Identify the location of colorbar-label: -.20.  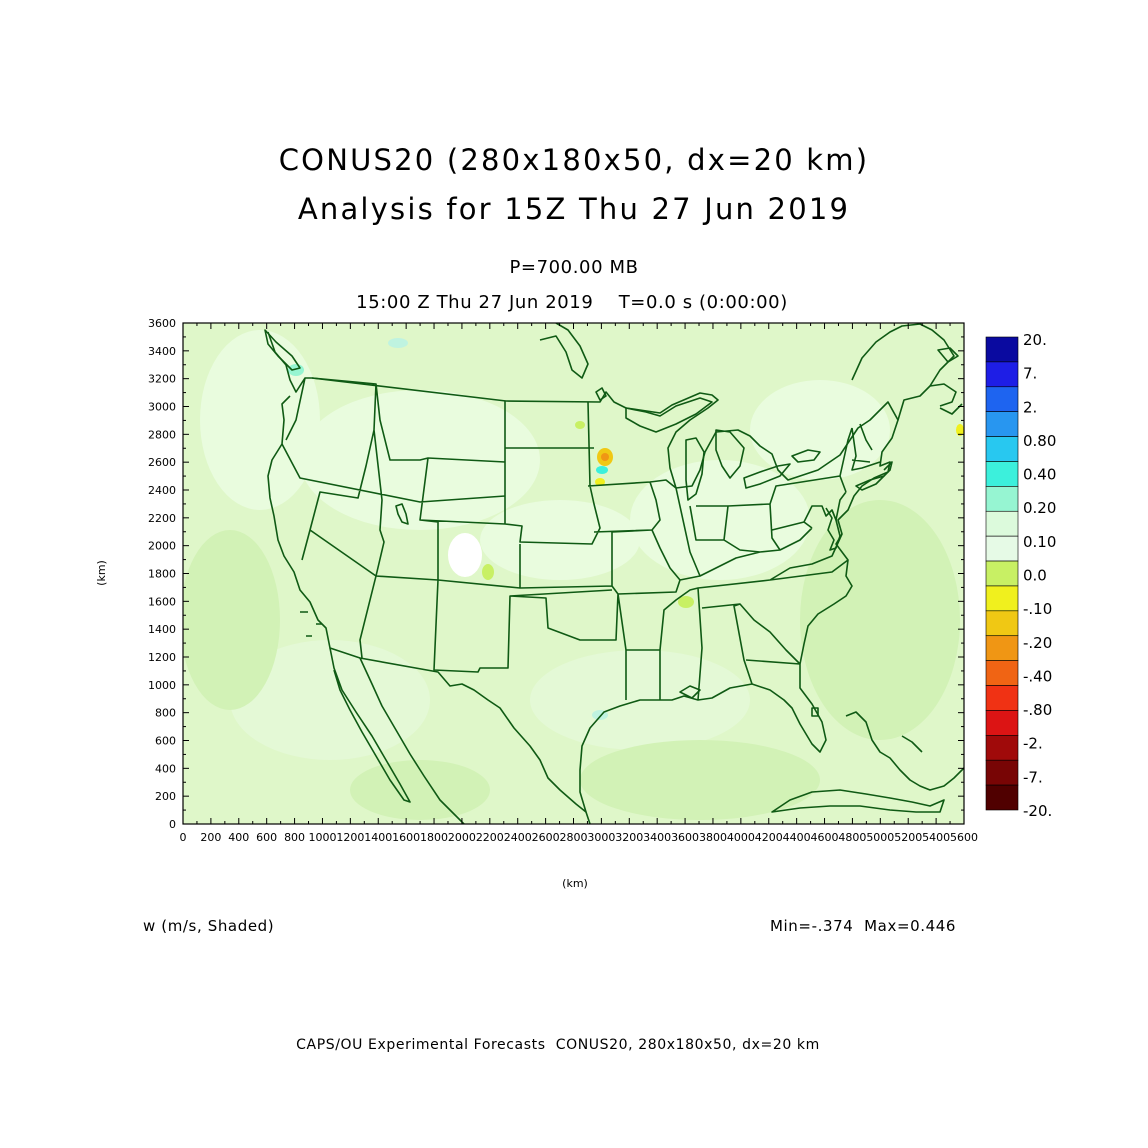
(1037, 643).